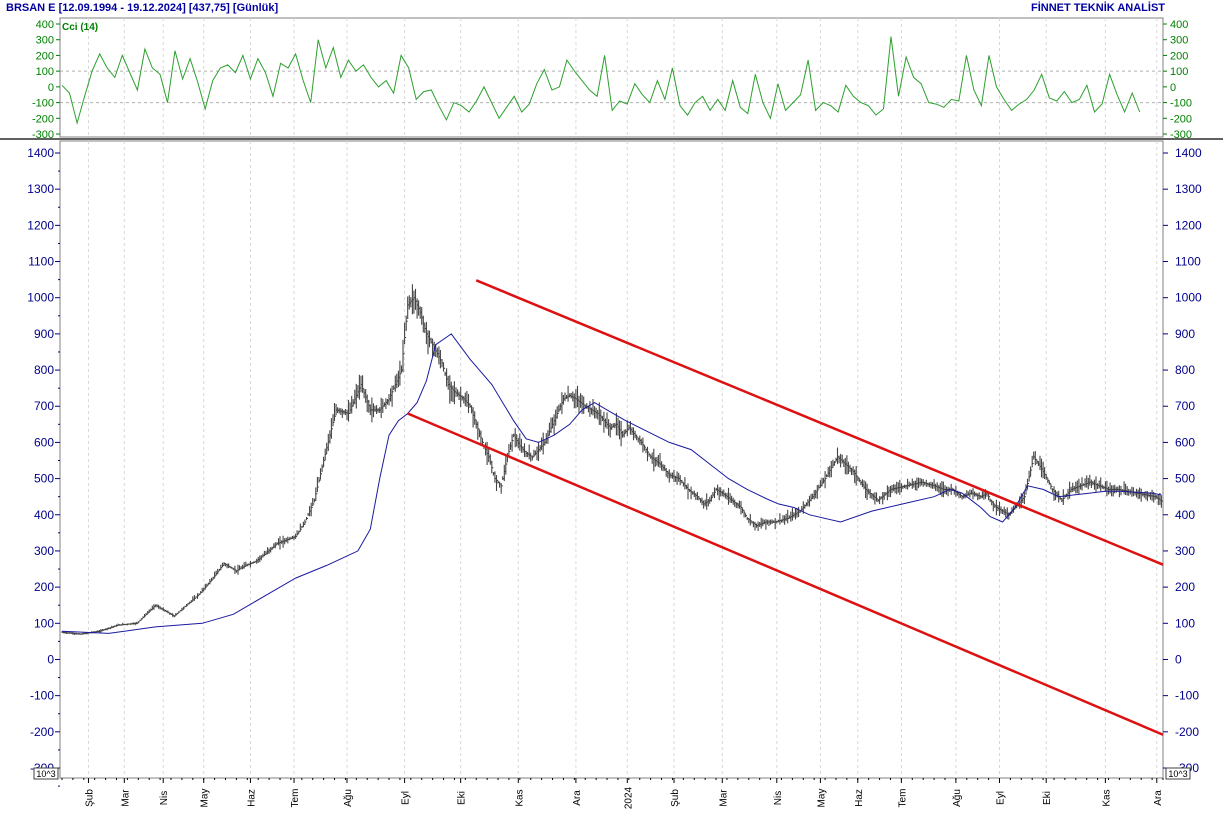 Image resolution: width=1223 pixels, height=827 pixels. Describe the element at coordinates (44, 587) in the screenshot. I see `price-tick-label-left: 200` at that location.